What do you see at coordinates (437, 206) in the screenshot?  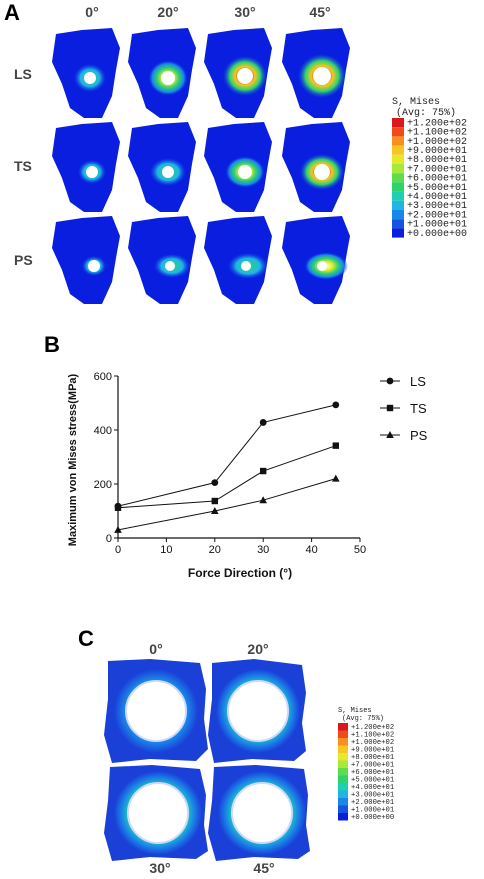 I see `legend-a-value-9: +3.000e+01` at bounding box center [437, 206].